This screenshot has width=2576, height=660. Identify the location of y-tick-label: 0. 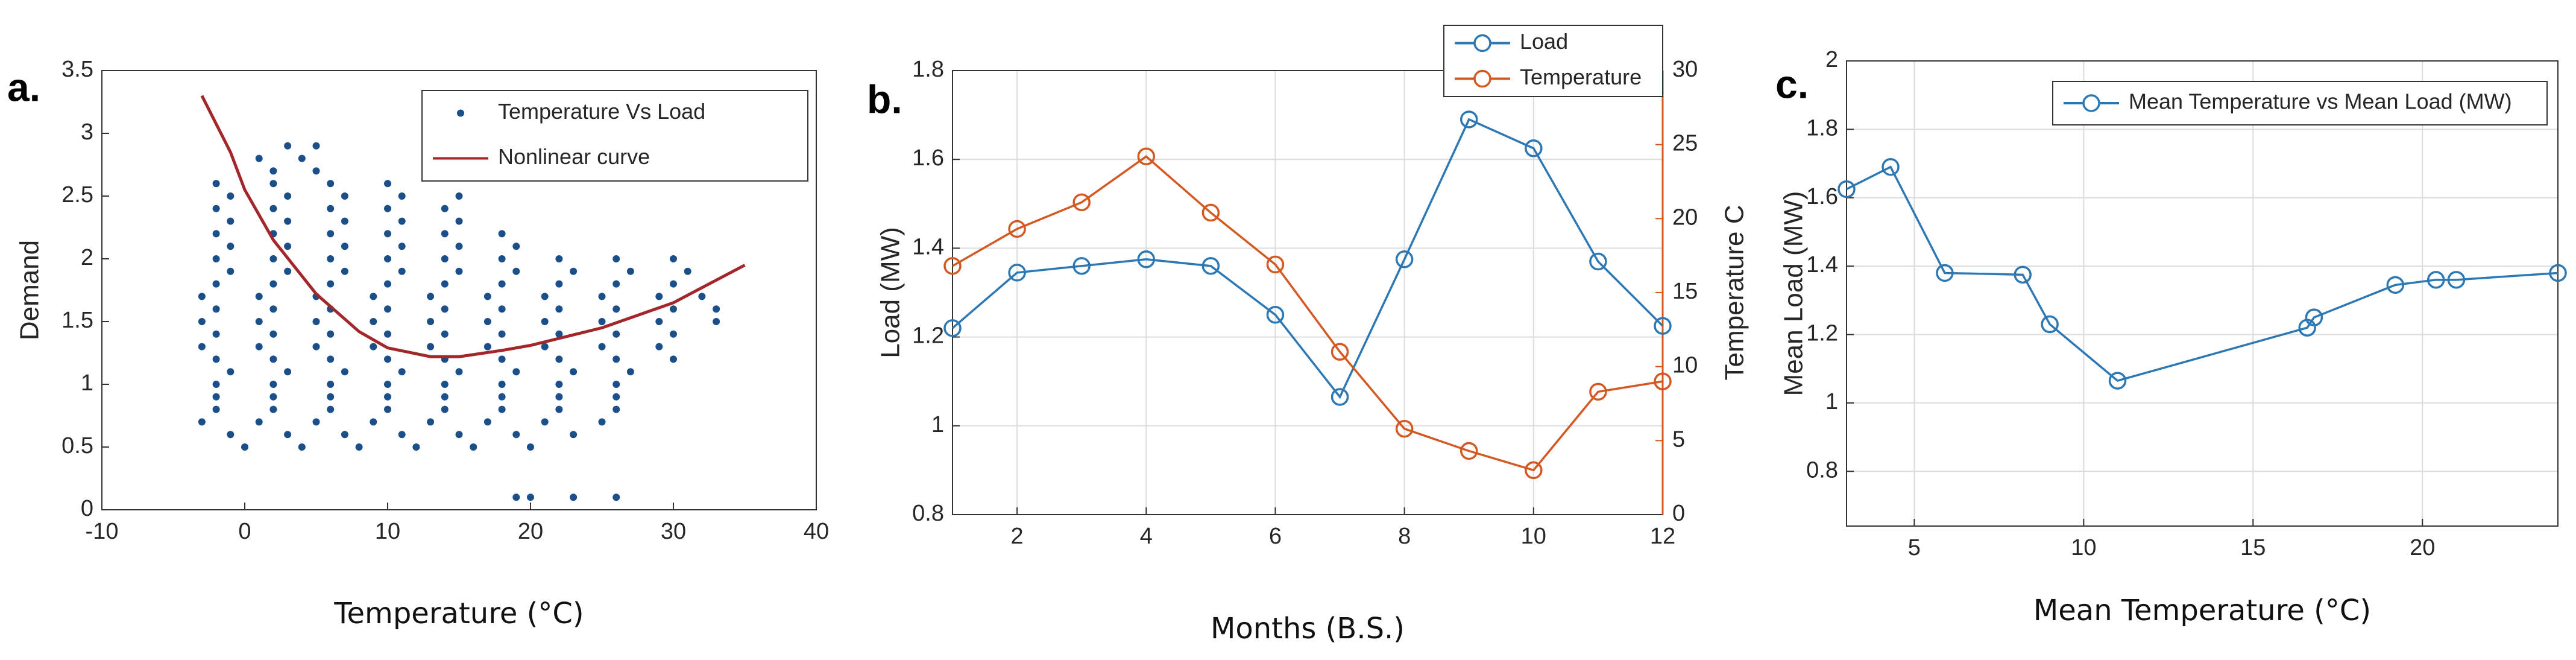
(87, 508).